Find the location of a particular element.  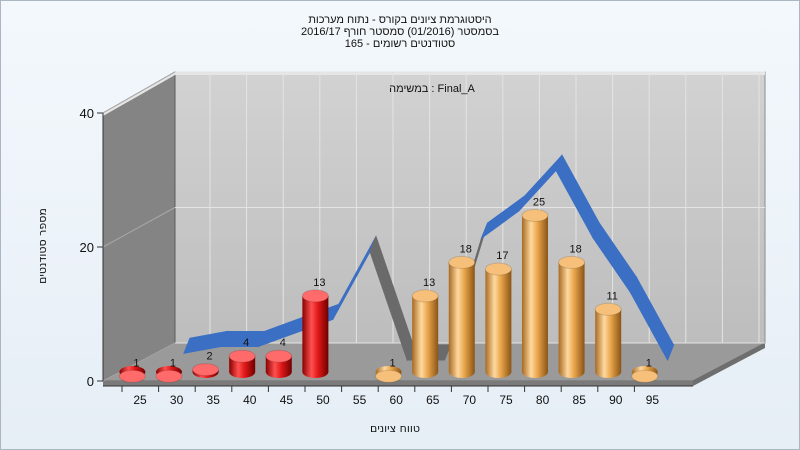

chart-title-line-2: בסמסטר (01/2016) סמסטר חורף 2016/17 is located at coordinates (400, 32).